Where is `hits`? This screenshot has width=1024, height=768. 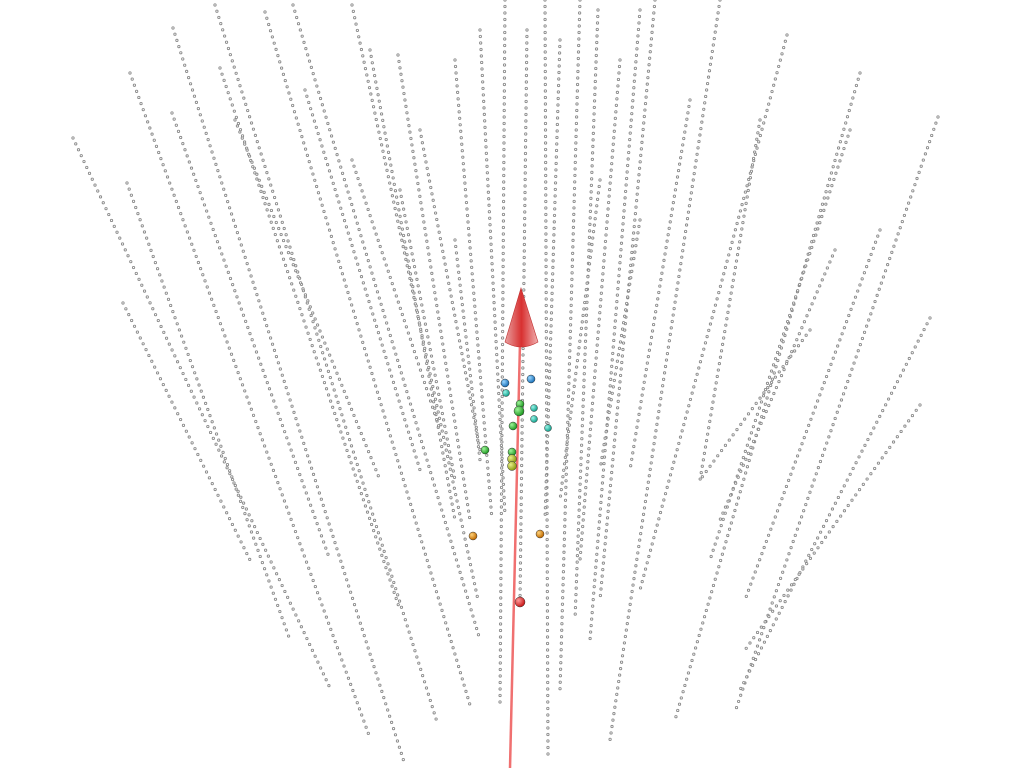
hits is located at coordinates (510, 491).